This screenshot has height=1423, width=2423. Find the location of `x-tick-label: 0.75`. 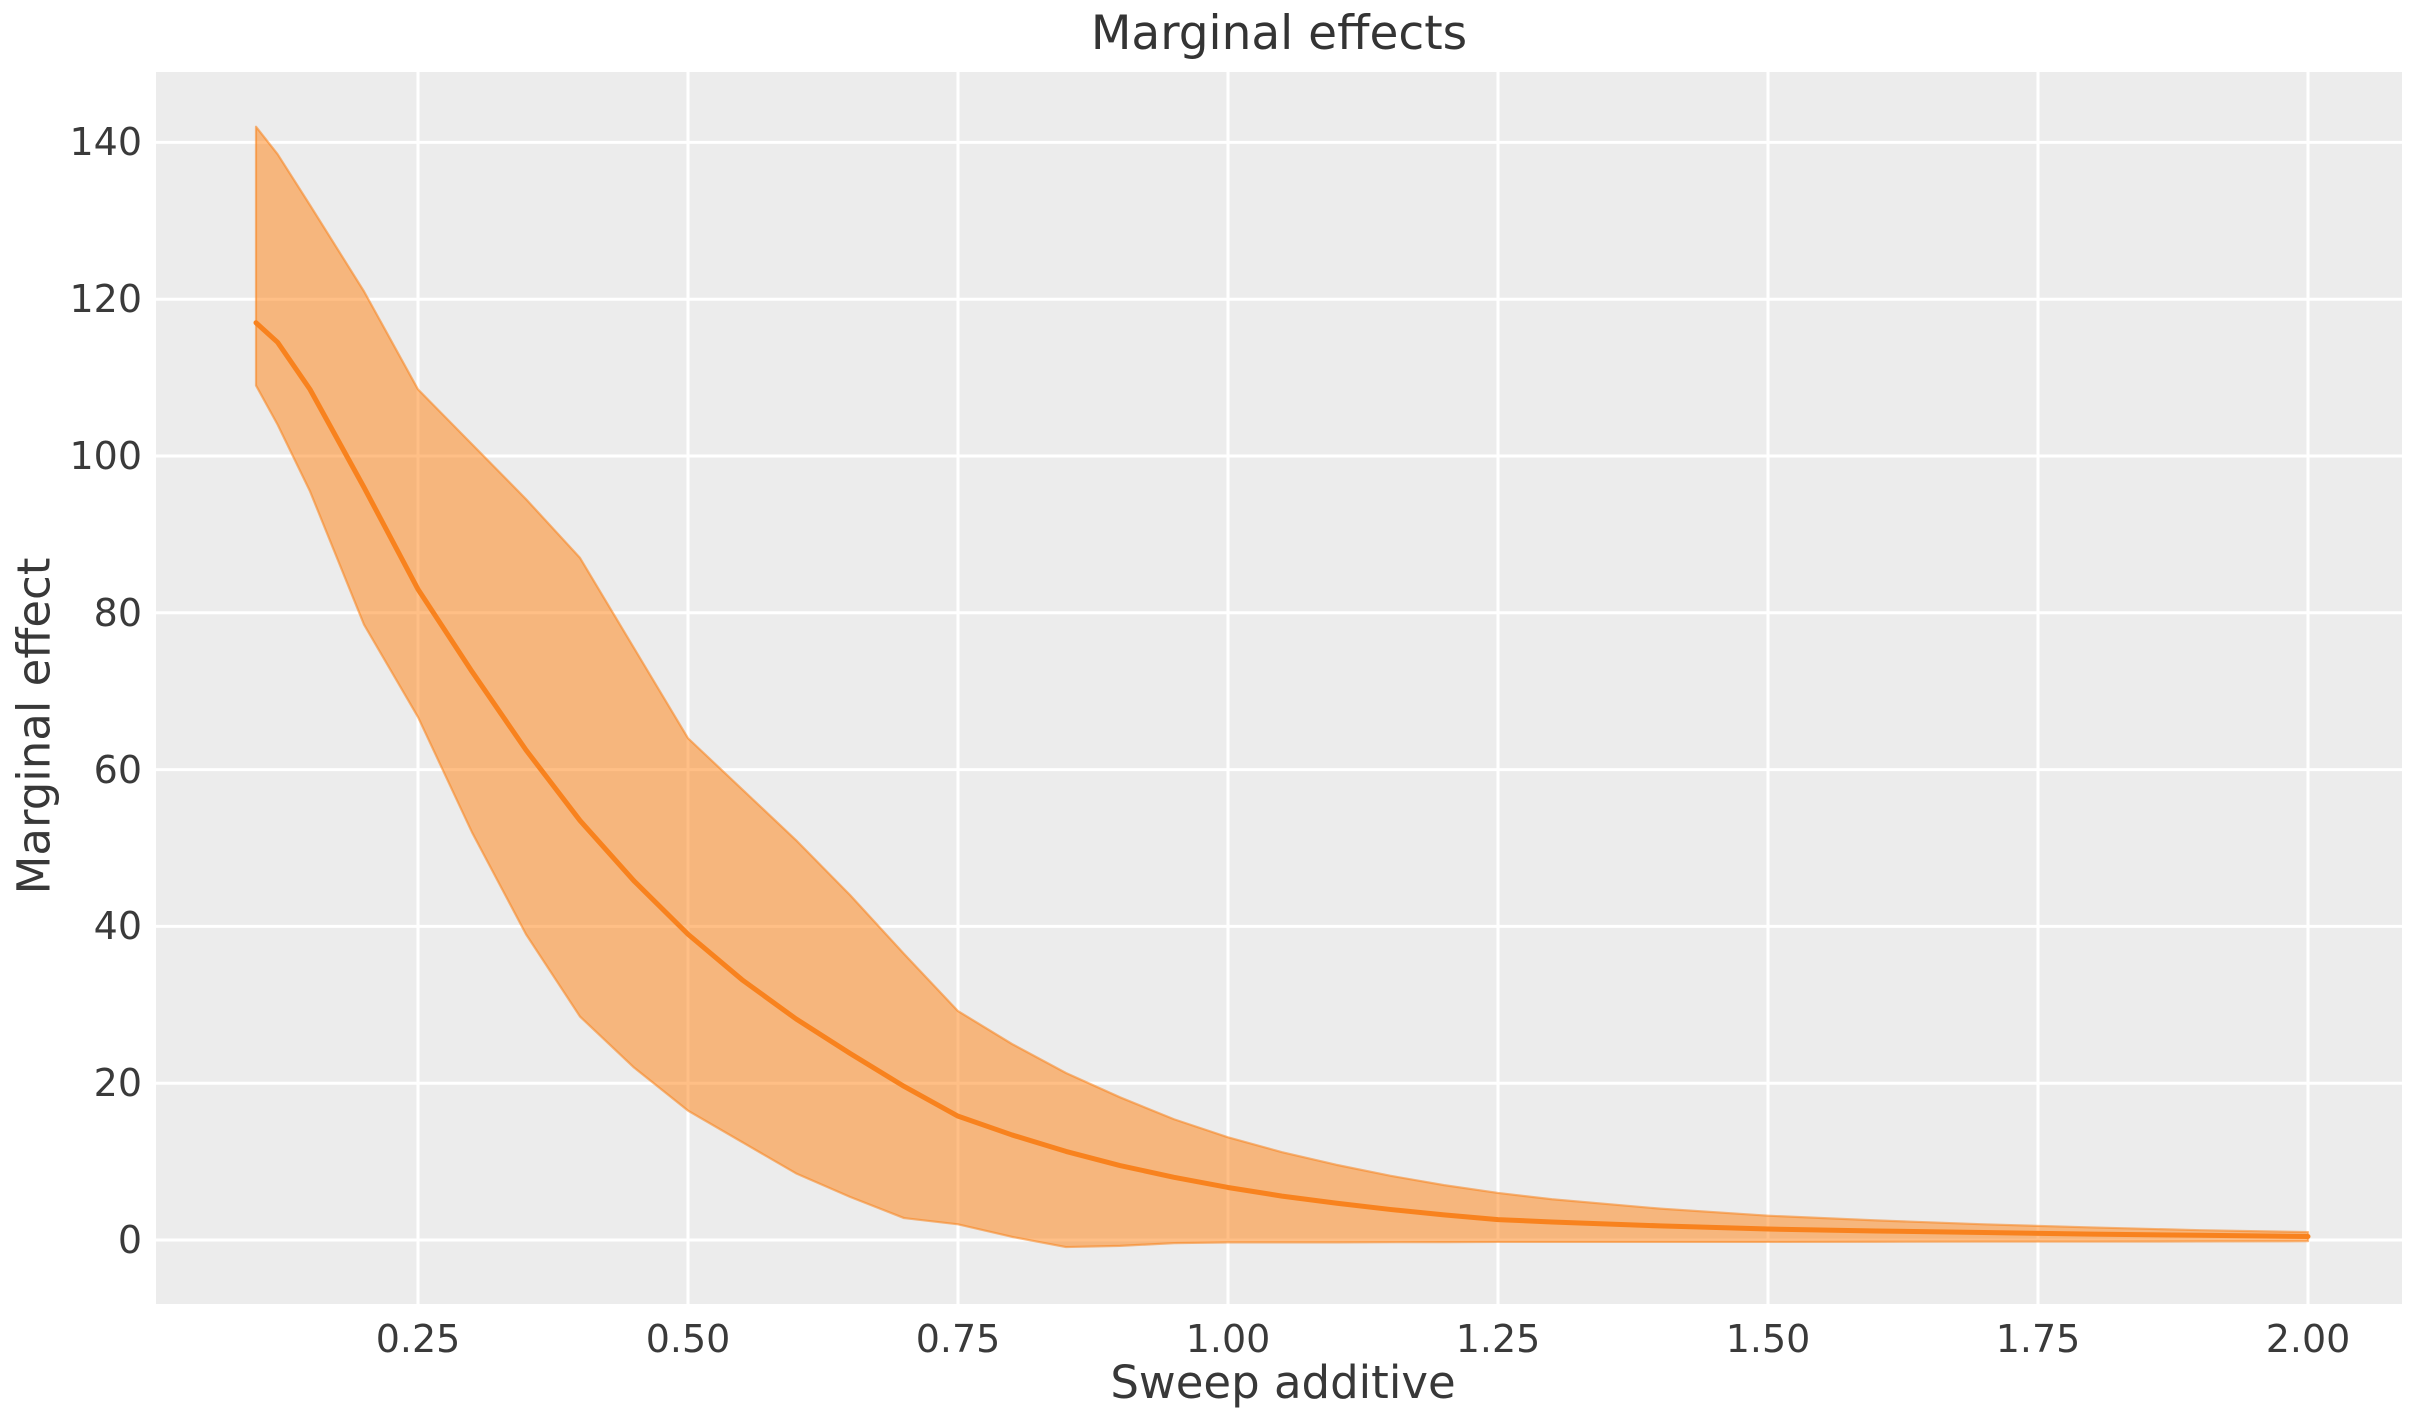

x-tick-label: 0.75 is located at coordinates (958, 1339).